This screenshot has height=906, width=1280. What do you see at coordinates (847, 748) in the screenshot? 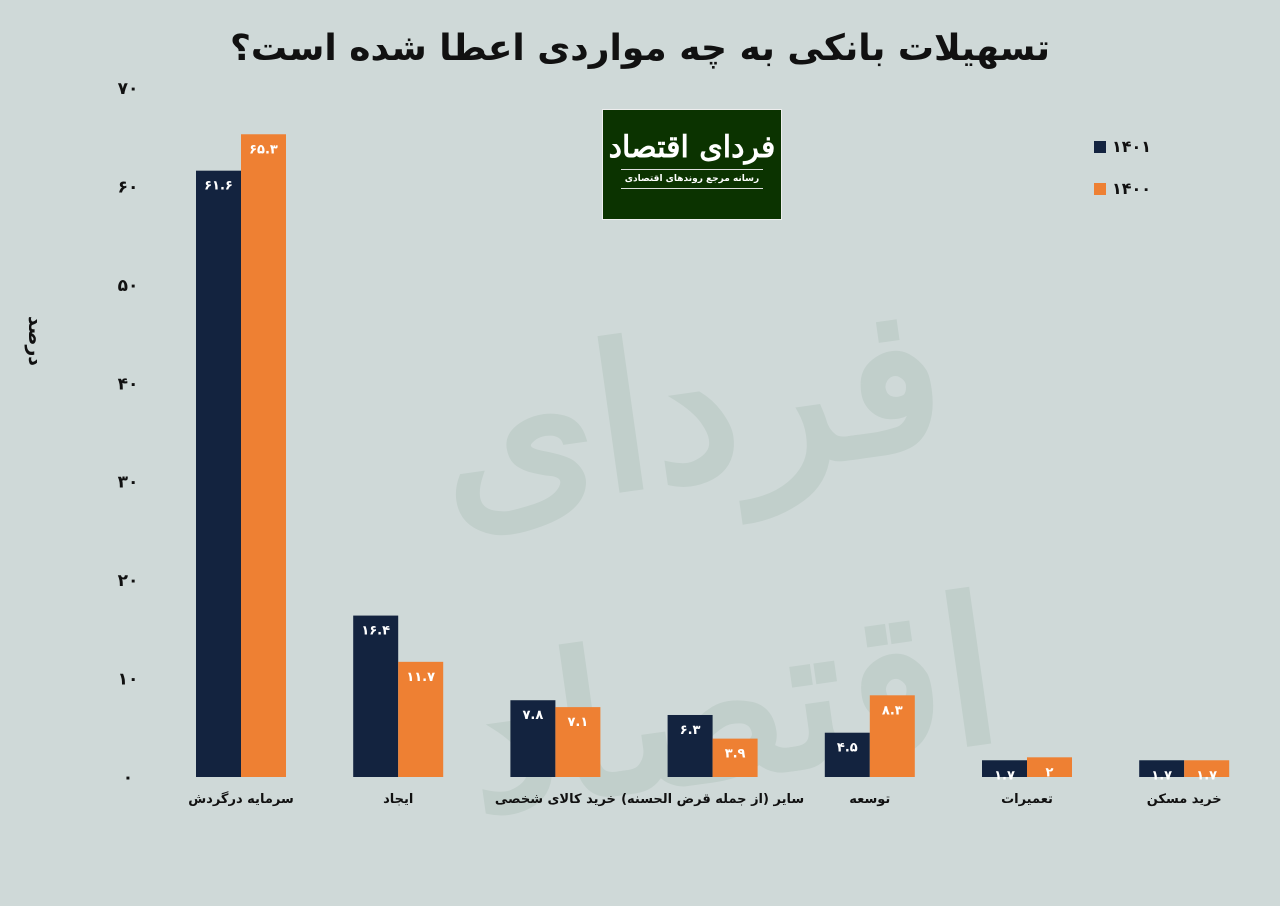
I see `data-label: ۴.۵` at bounding box center [847, 748].